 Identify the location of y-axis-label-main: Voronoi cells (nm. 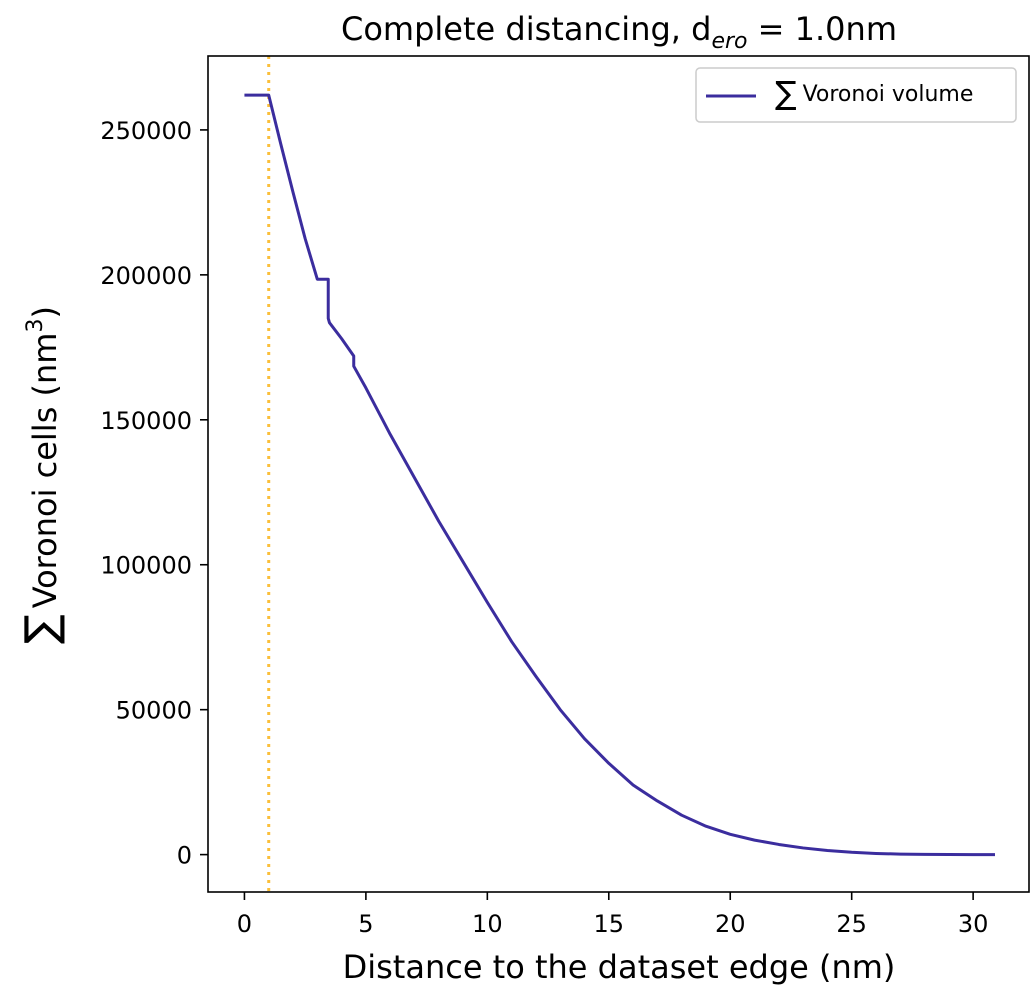
(45, 471).